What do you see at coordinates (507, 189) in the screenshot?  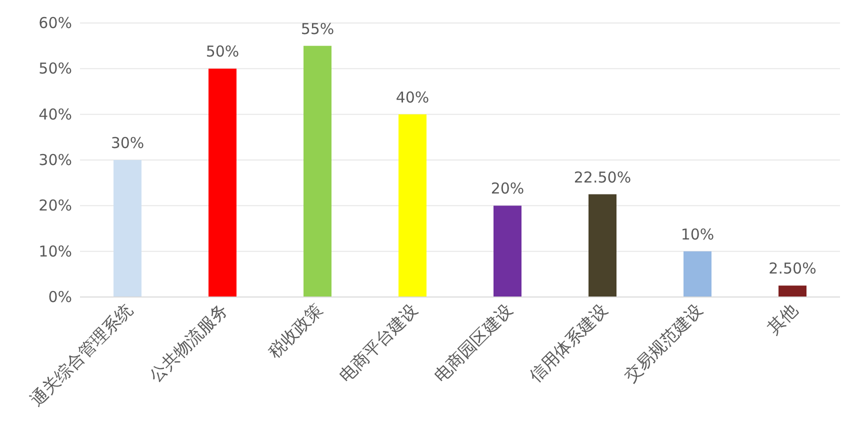 I see `data-label: 20%` at bounding box center [507, 189].